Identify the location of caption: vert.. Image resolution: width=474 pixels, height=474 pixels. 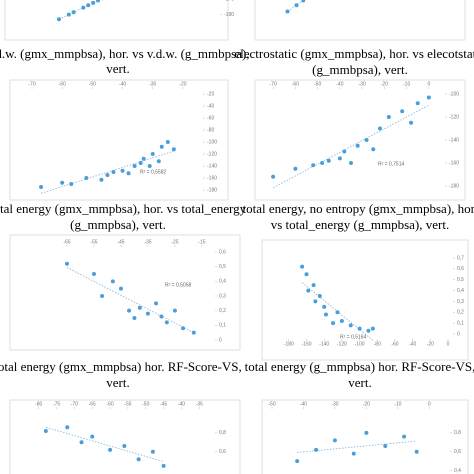
(117, 382).